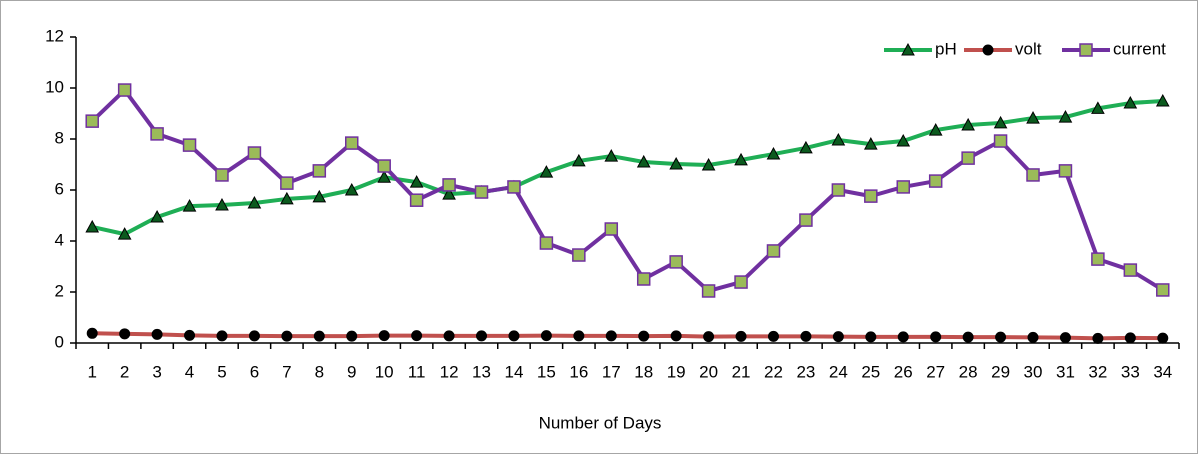 The image size is (1198, 459). Describe the element at coordinates (124, 371) in the screenshot. I see `x-tick-label: 2` at that location.